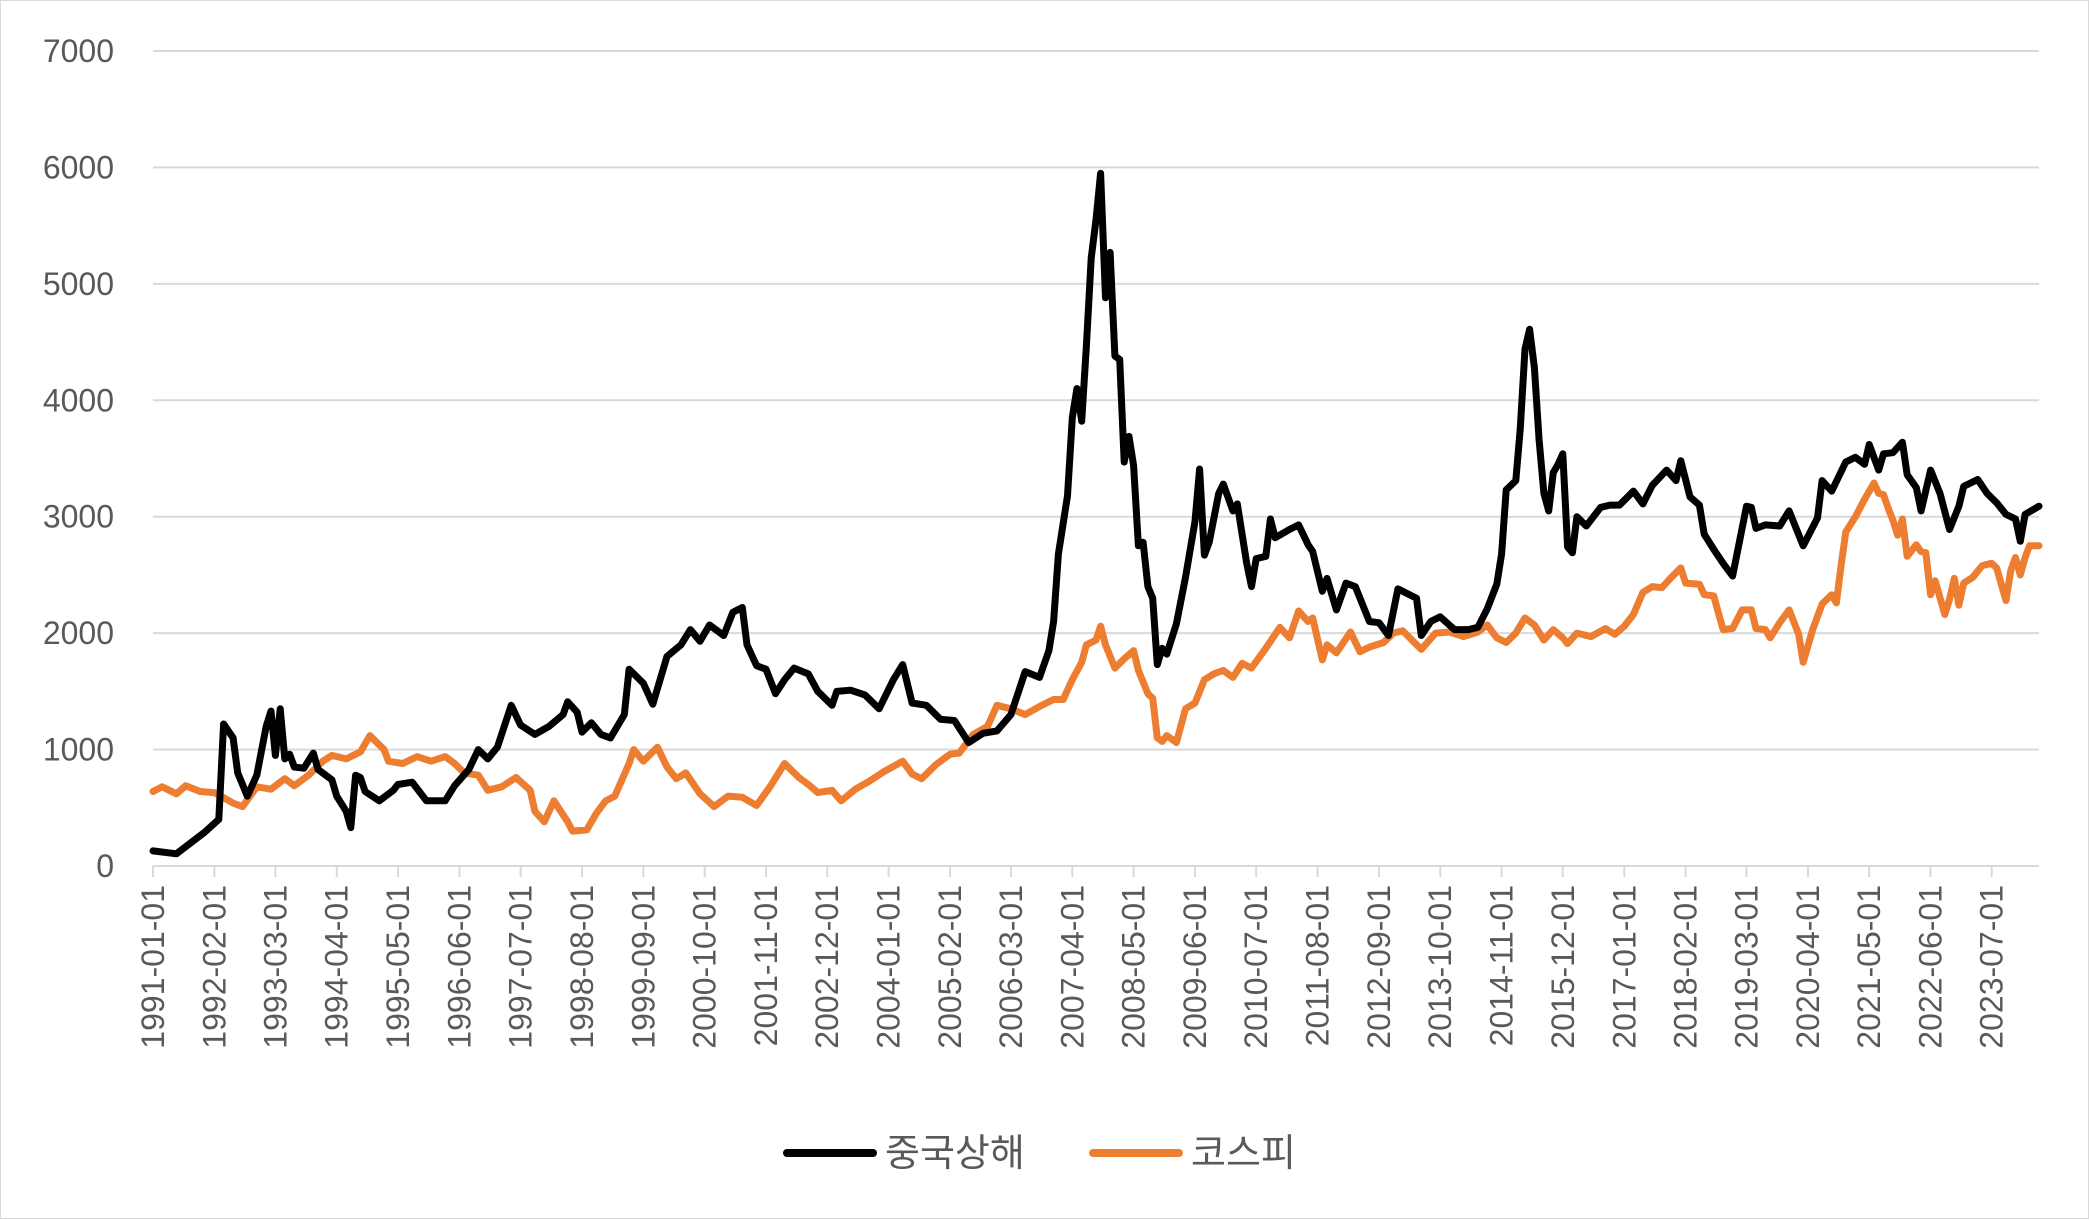  Describe the element at coordinates (1318, 965) in the screenshot. I see `x-tick-label: 2011-08-01` at that location.